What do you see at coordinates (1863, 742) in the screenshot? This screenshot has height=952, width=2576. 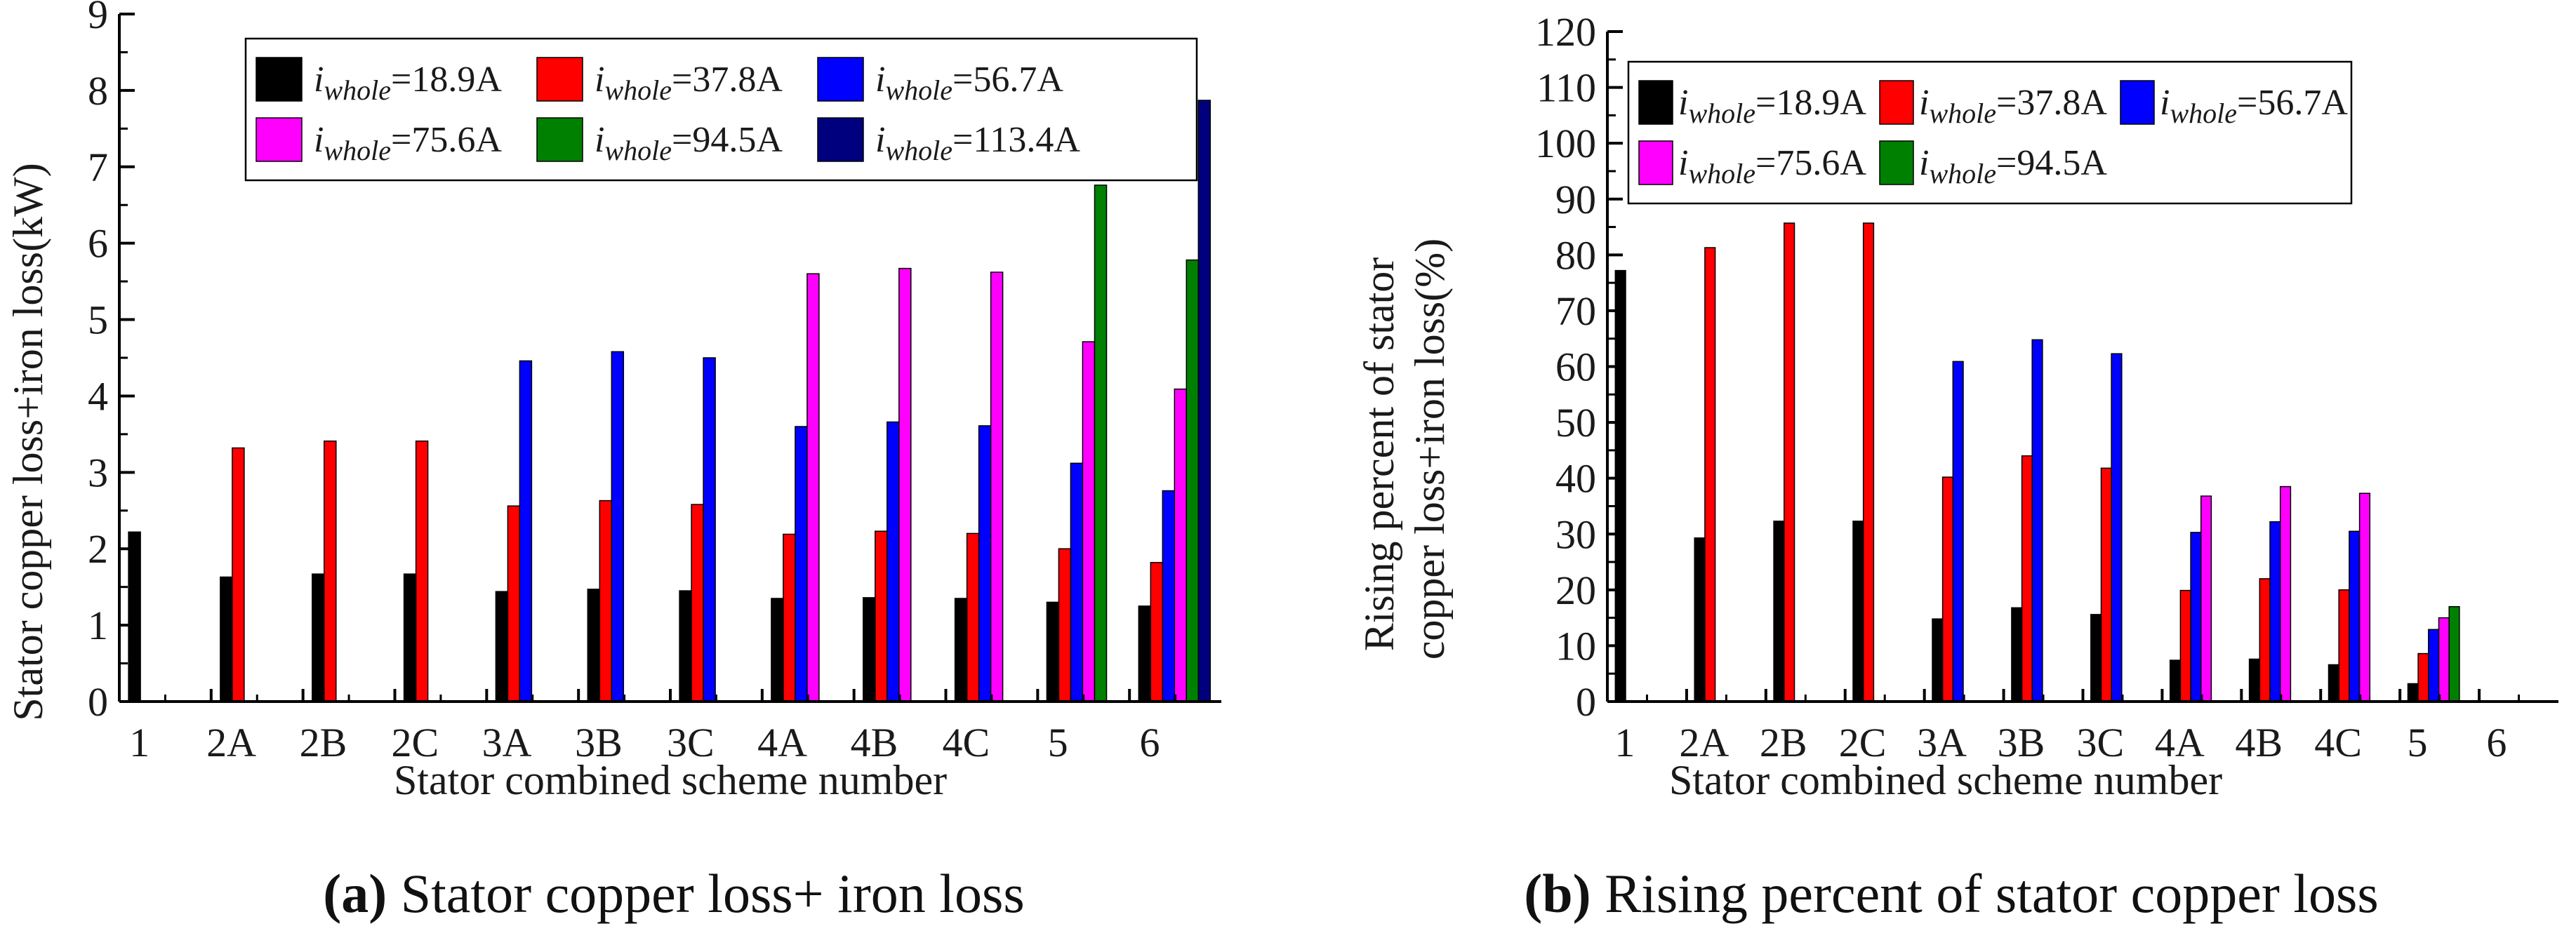 I see `x-tick-label: 2C` at bounding box center [1863, 742].